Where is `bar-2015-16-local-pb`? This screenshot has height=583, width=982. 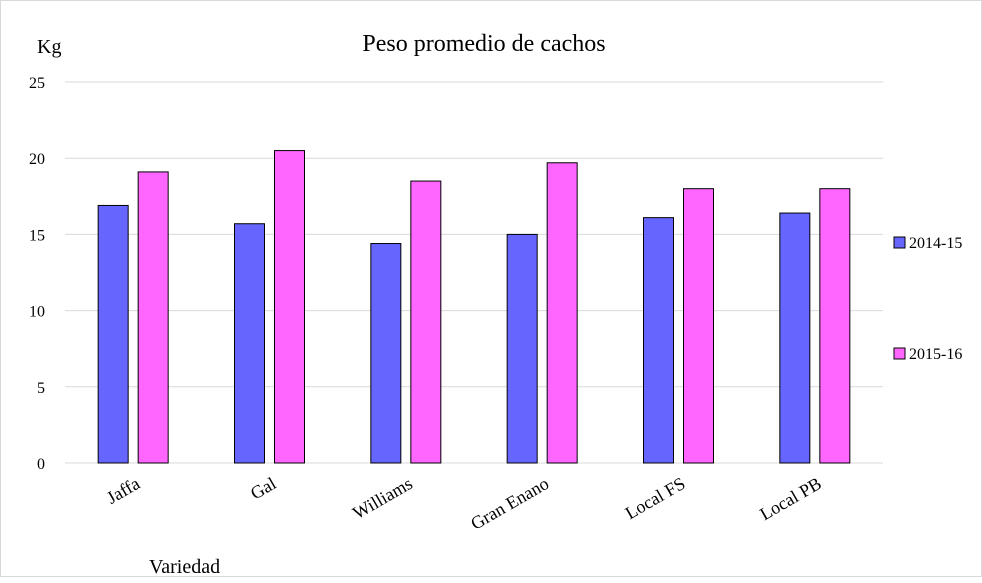
bar-2015-16-local-pb is located at coordinates (835, 326).